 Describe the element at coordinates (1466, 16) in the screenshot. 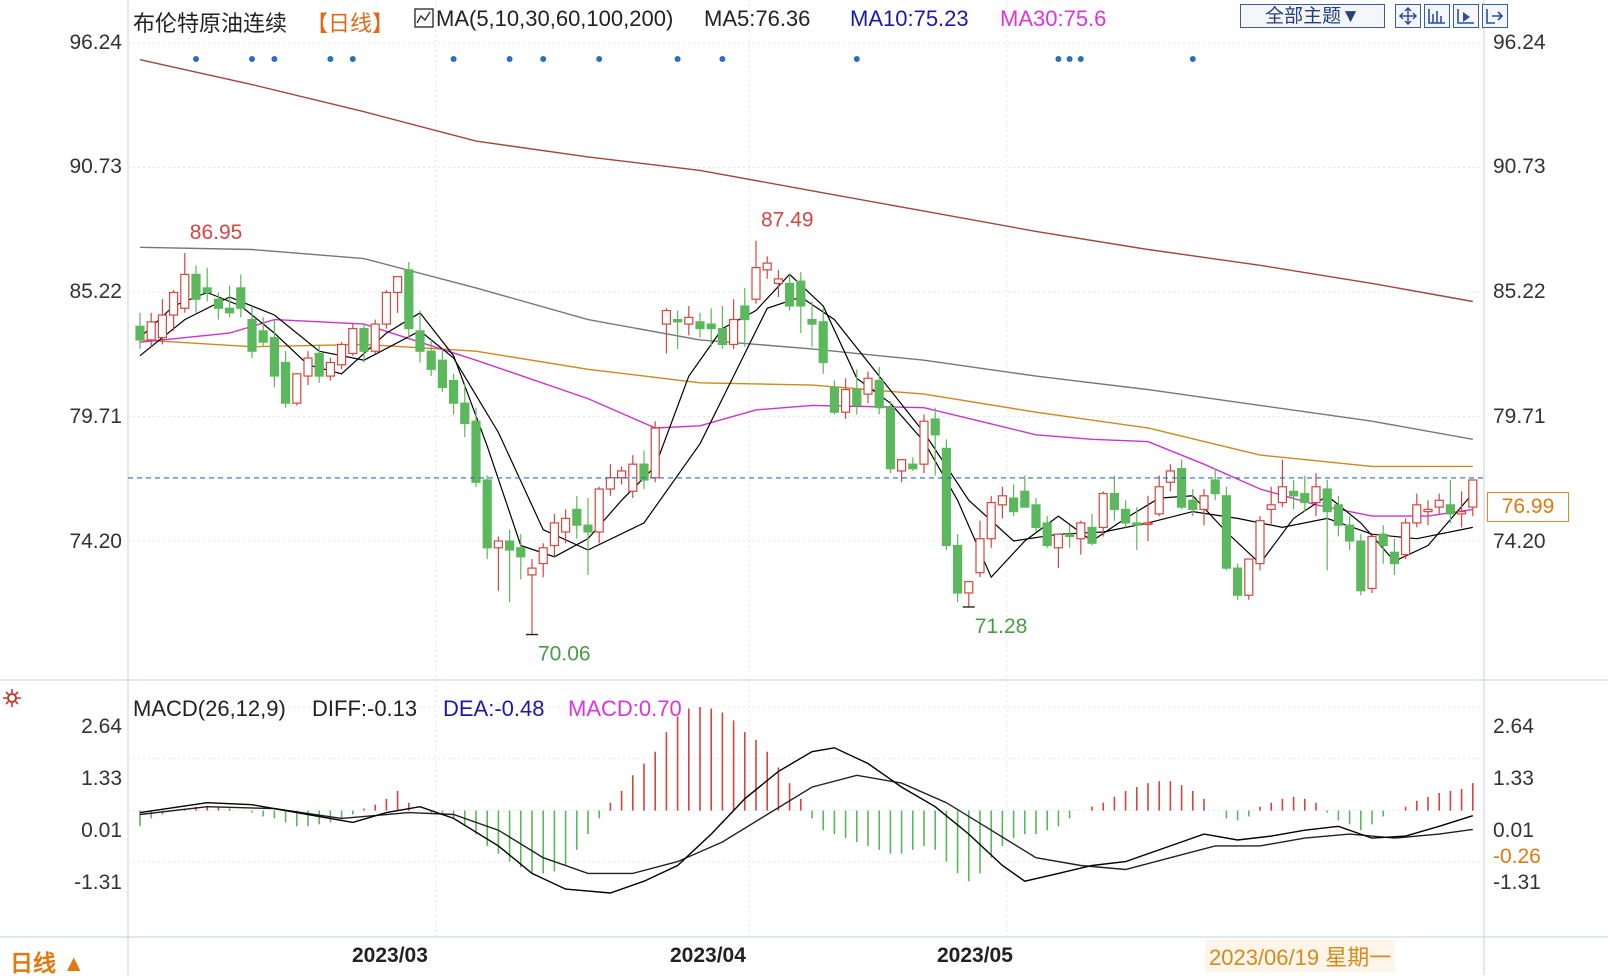

I see `step-forward-icon` at that location.